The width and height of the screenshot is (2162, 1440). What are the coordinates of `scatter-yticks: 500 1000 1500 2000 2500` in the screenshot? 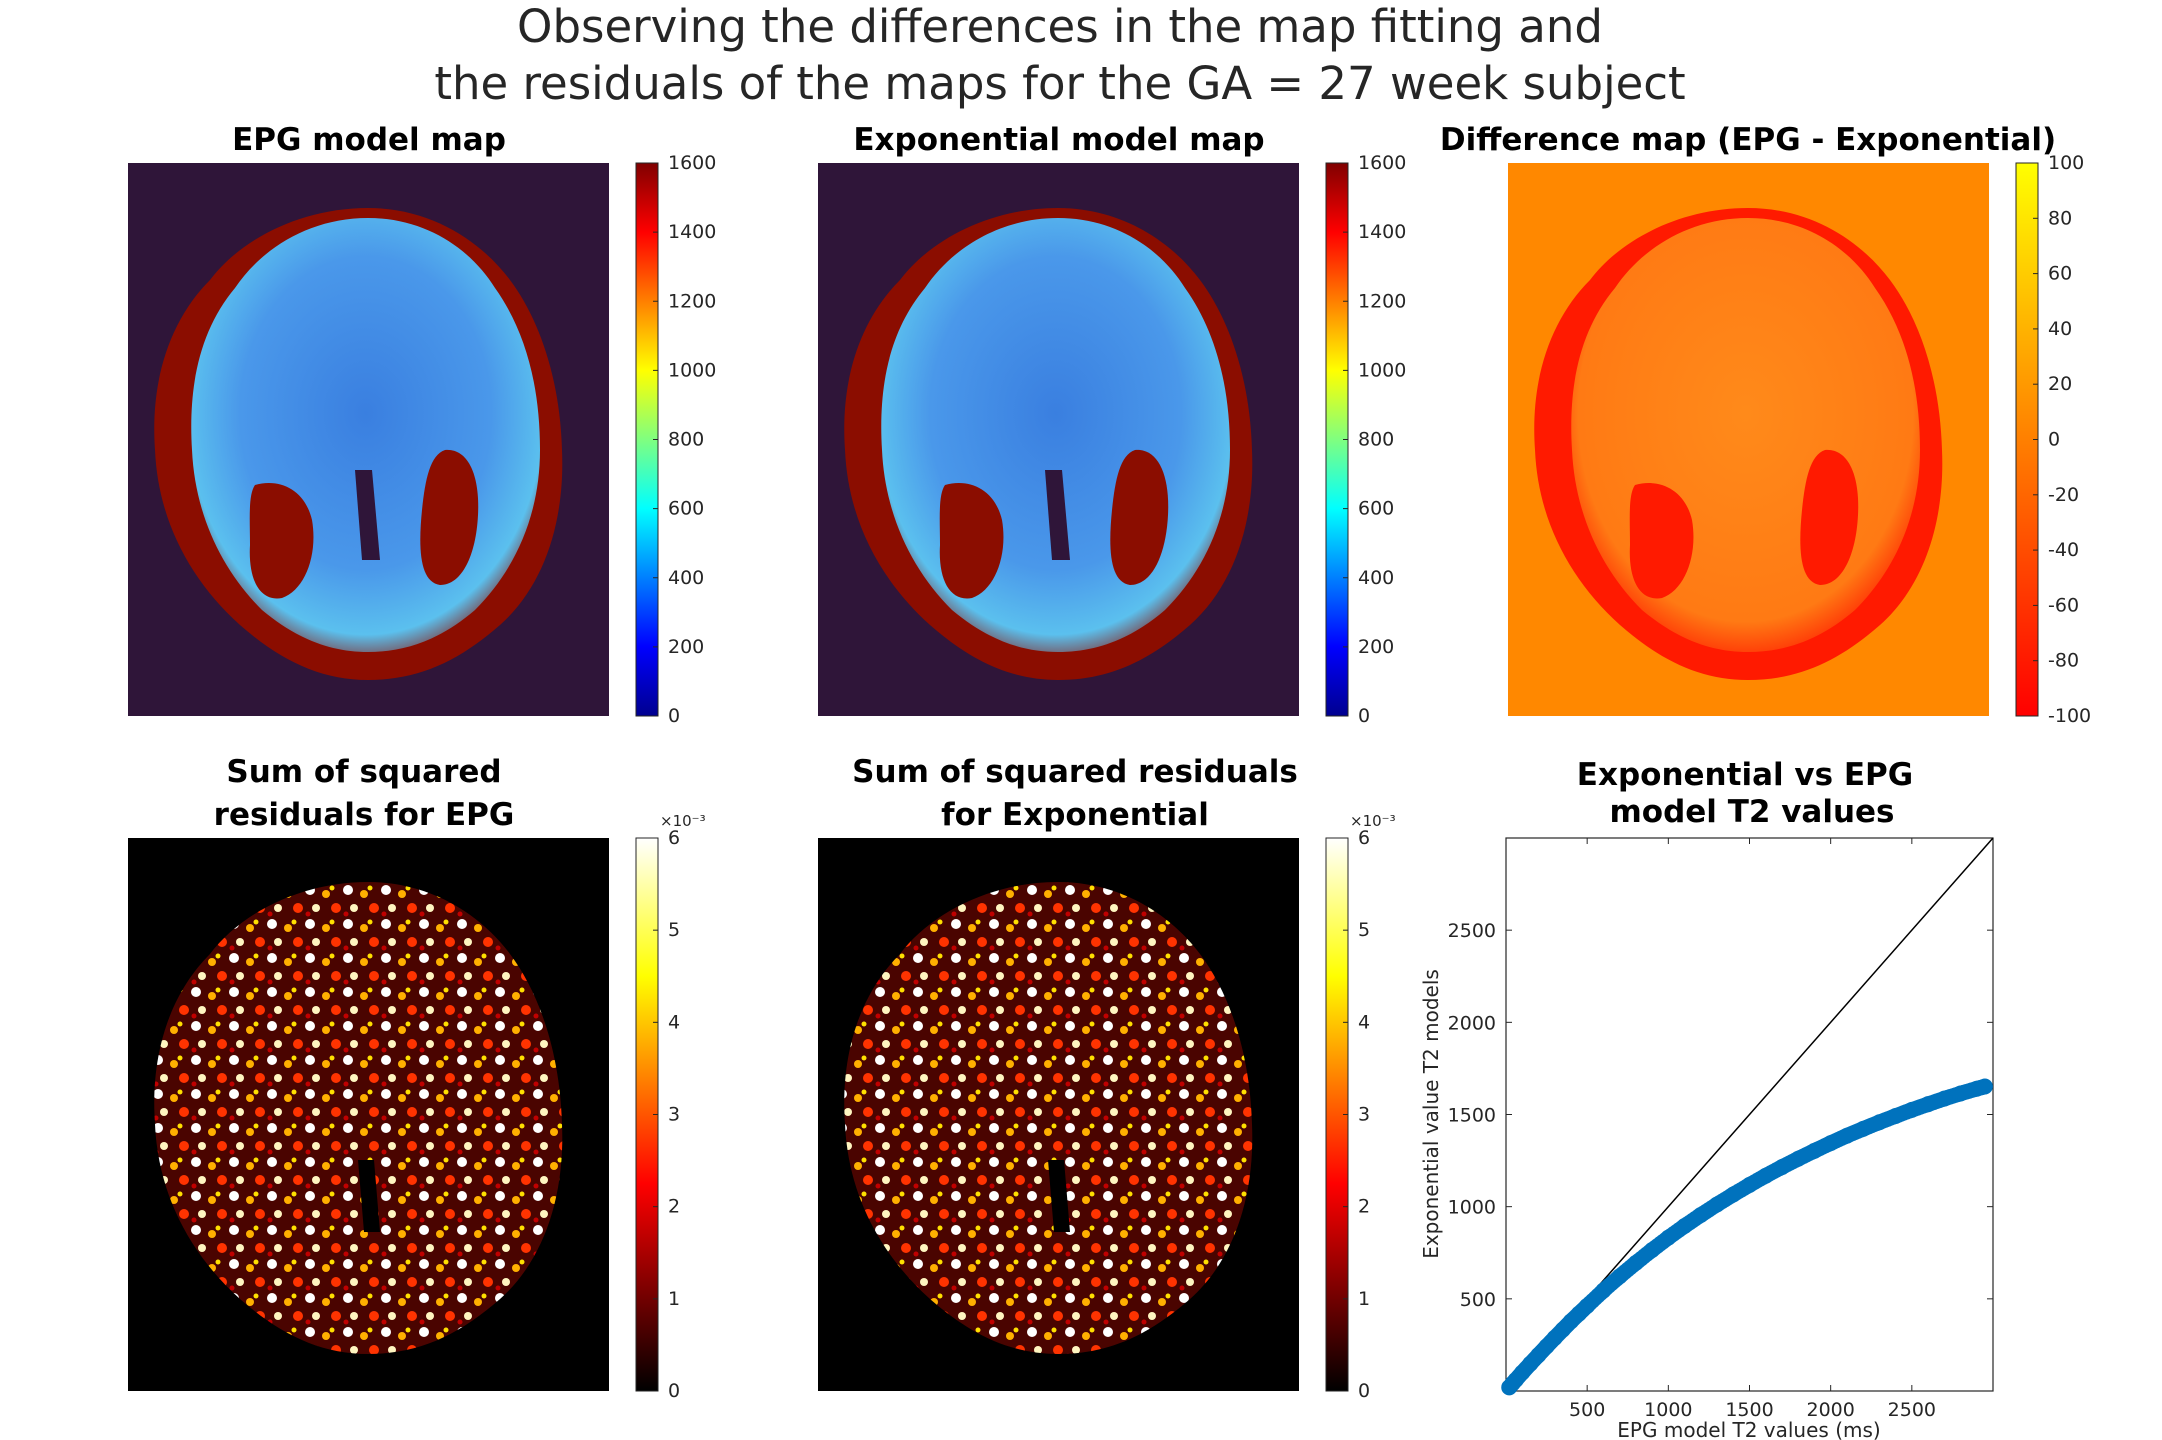 It's located at (1720, 1115).